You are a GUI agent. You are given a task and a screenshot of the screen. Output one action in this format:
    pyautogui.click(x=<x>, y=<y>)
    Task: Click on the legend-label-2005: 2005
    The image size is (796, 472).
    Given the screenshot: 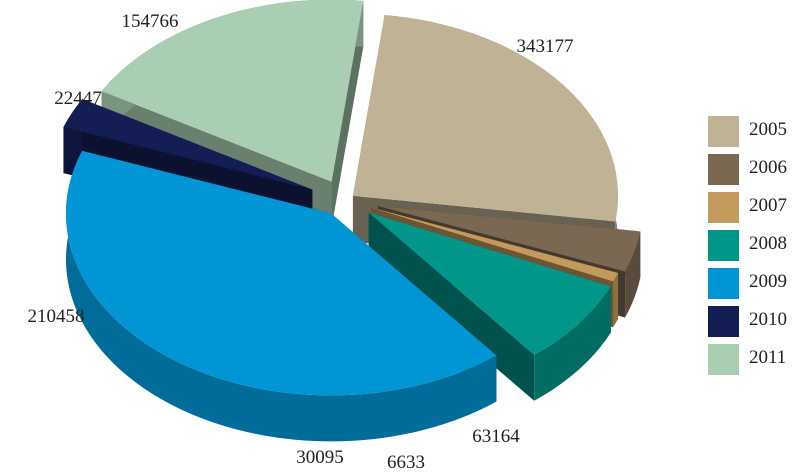 What is the action you would take?
    pyautogui.click(x=768, y=129)
    